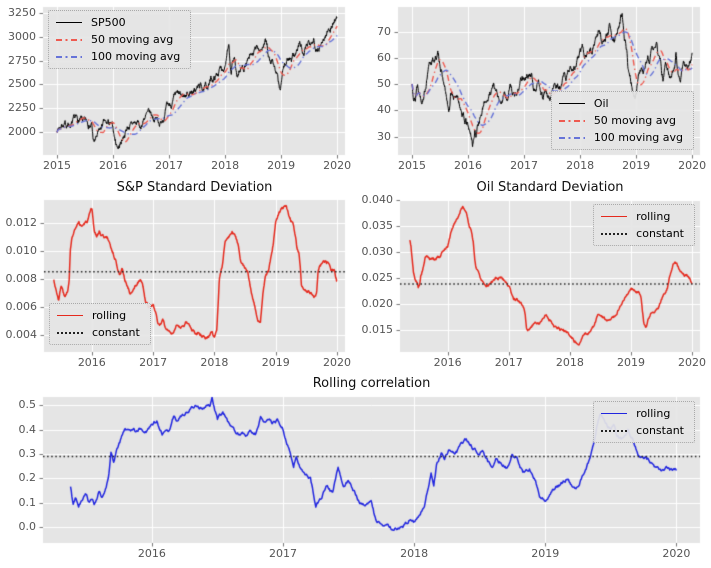 Image resolution: width=711 pixels, height=568 pixels. I want to click on y-tick-label: 50, so click(384, 84).